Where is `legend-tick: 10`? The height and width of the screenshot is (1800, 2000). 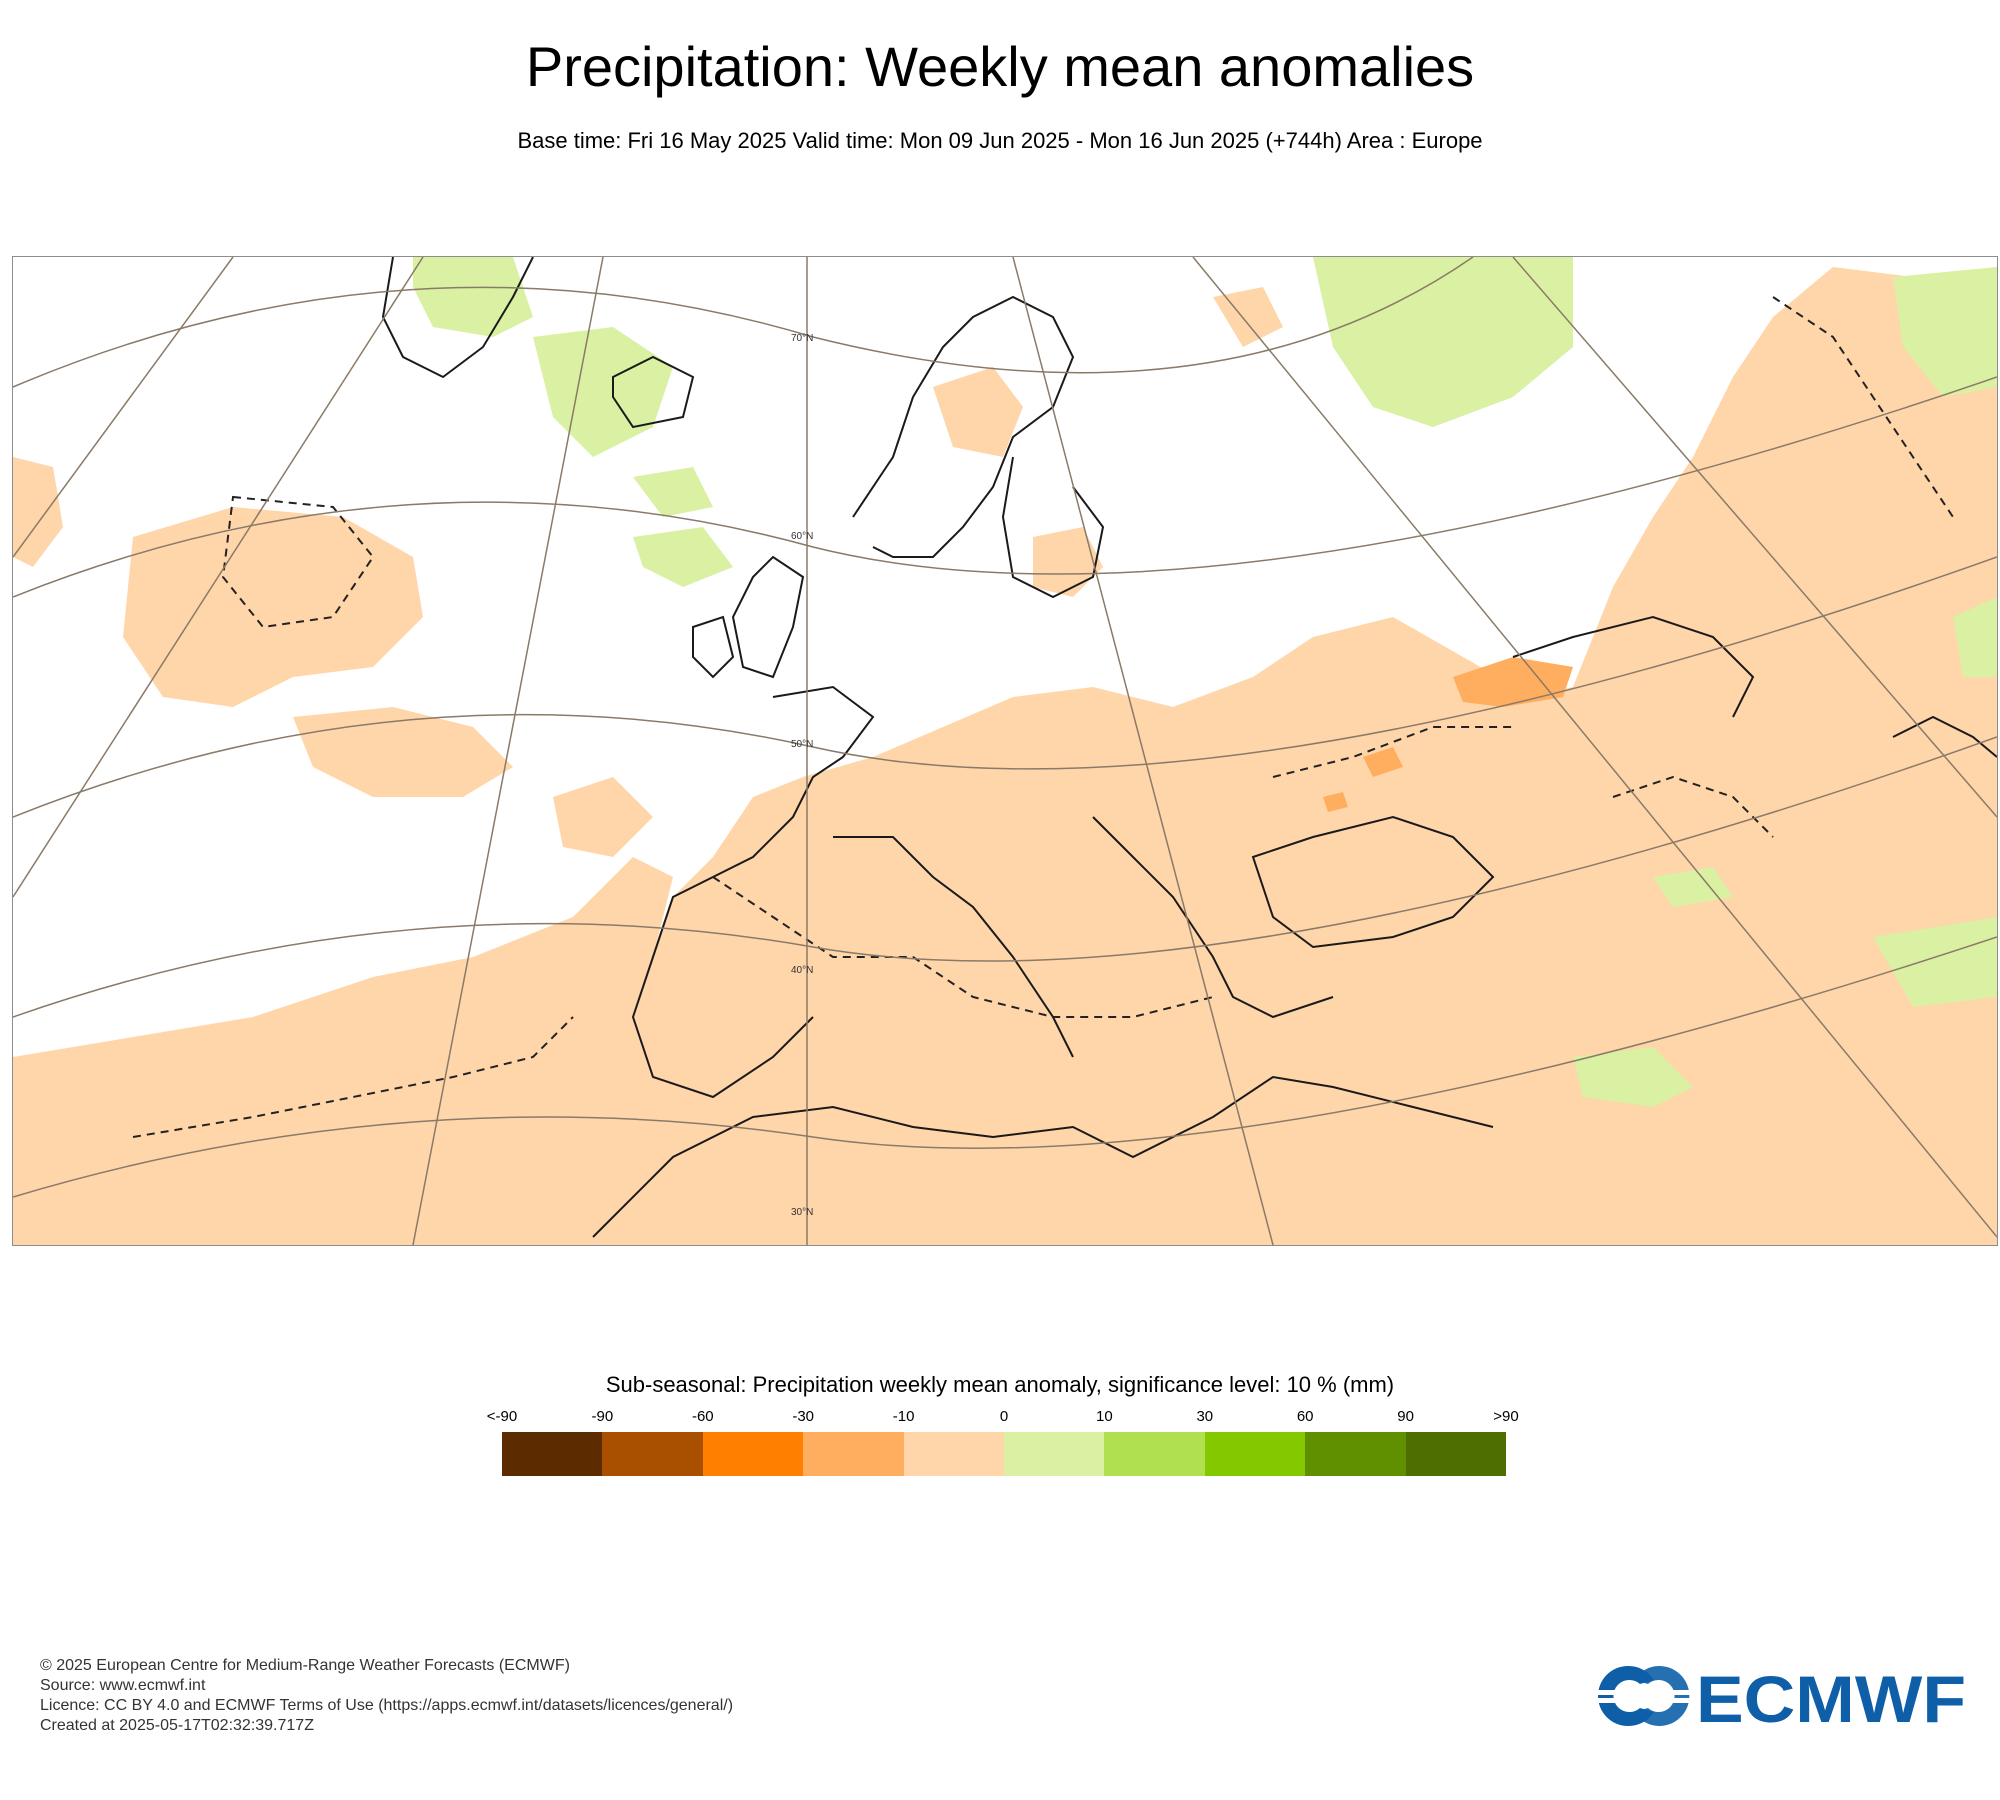 legend-tick: 10 is located at coordinates (1104, 1416).